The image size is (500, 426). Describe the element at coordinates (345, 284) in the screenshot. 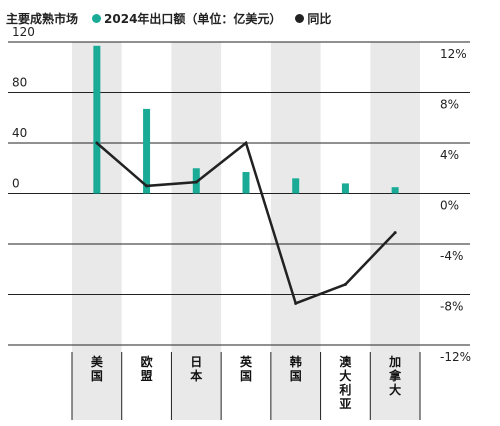

I see `yoy-point-澳大利亚` at that location.